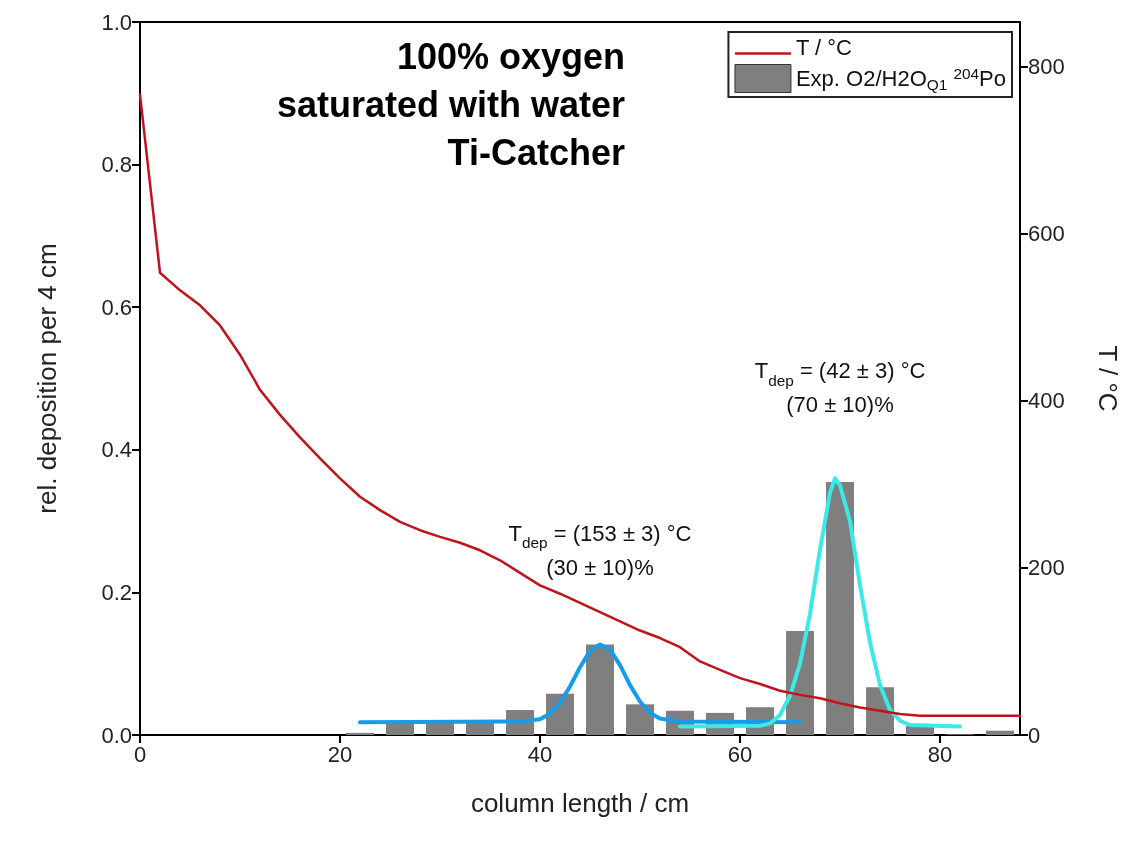 The width and height of the screenshot is (1142, 844). I want to click on y-tick-label: 0.8, so click(116, 165).